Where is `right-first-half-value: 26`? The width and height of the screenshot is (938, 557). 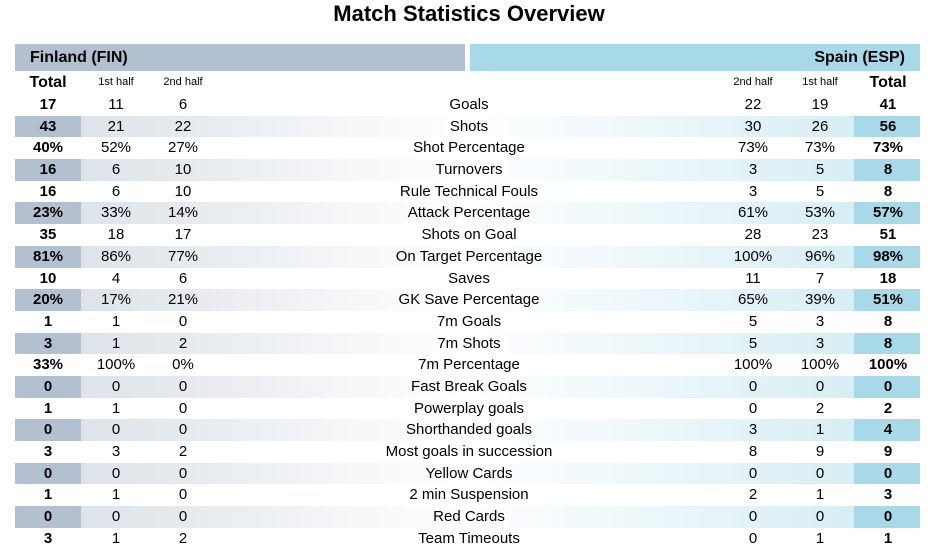 right-first-half-value: 26 is located at coordinates (820, 126).